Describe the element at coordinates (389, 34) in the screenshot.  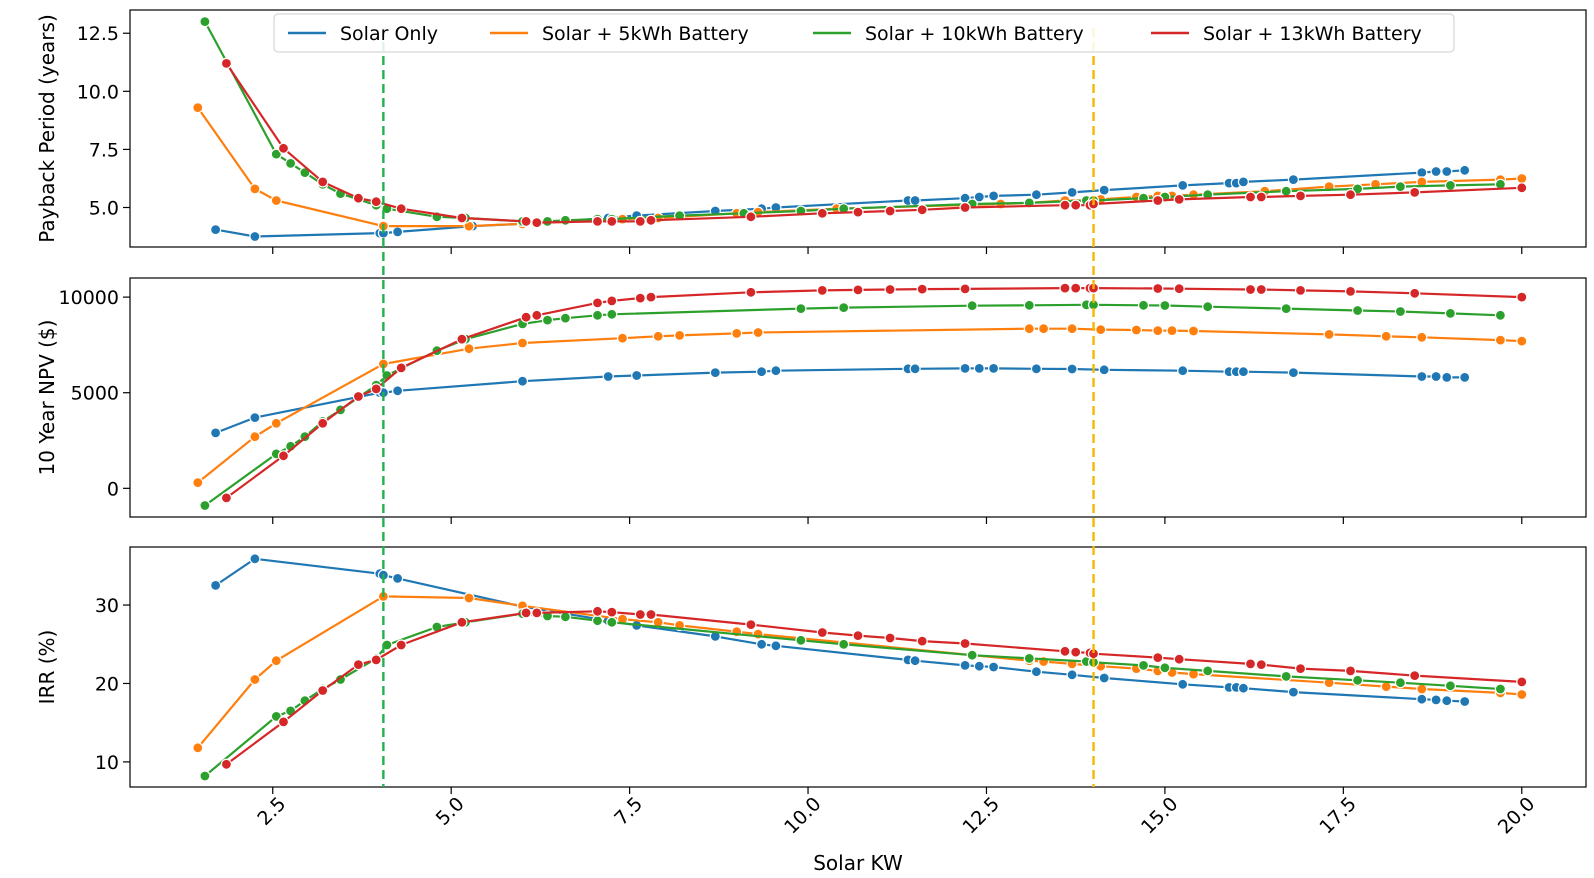
I see `legend-label-solar-only: Solar Only` at that location.